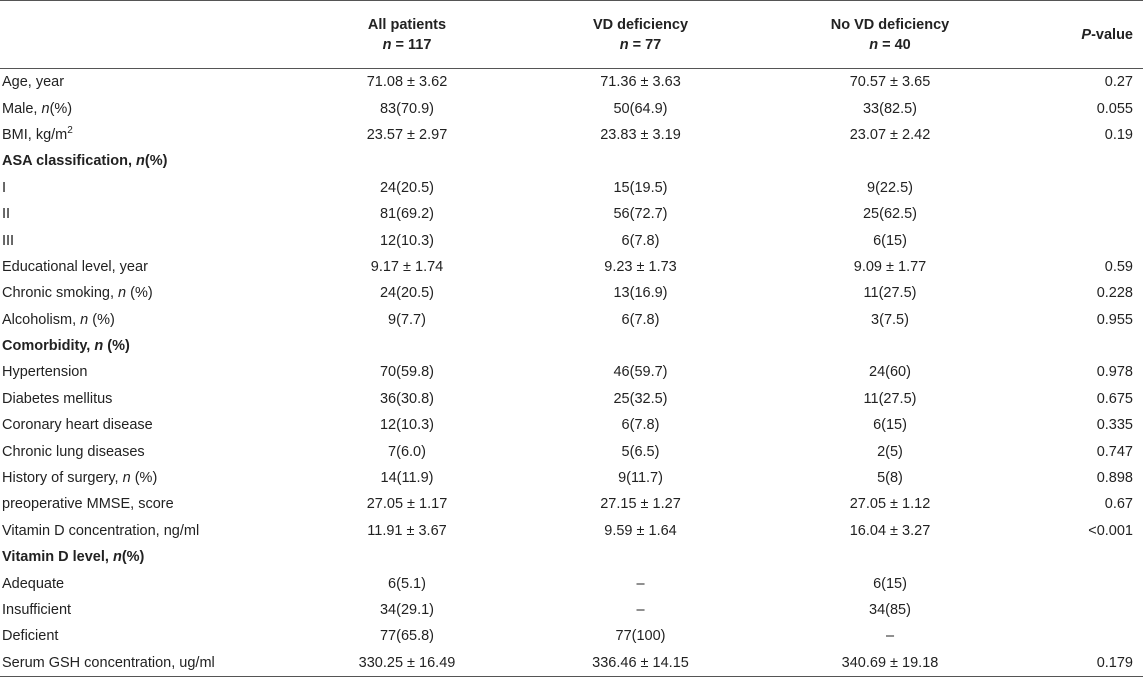 This screenshot has width=1143, height=693. What do you see at coordinates (640, 187) in the screenshot?
I see `cell-vd-deficiency: 15(19.5)` at bounding box center [640, 187].